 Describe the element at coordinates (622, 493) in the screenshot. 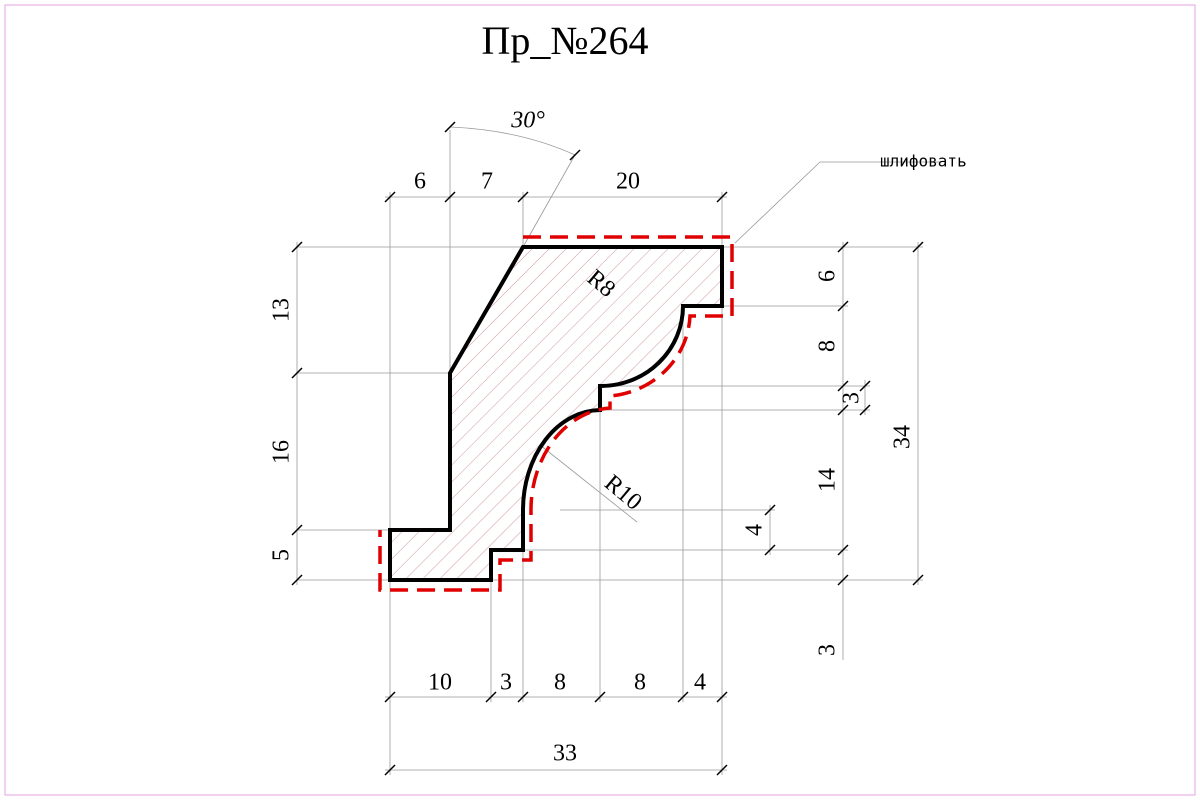

I see `radius-label: R10` at that location.